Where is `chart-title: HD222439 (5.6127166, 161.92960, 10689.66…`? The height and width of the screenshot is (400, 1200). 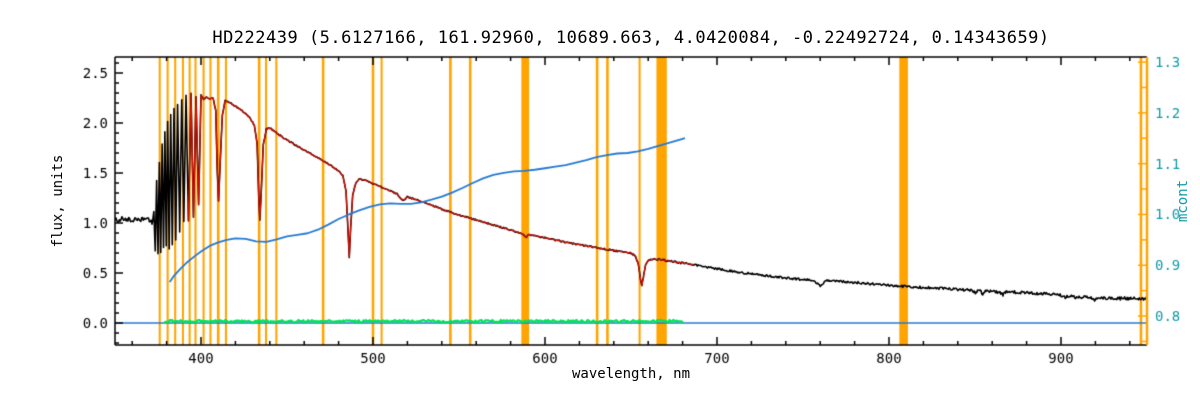 chart-title: HD222439 (5.6127166, 161.92960, 10689.66… is located at coordinates (631, 38).